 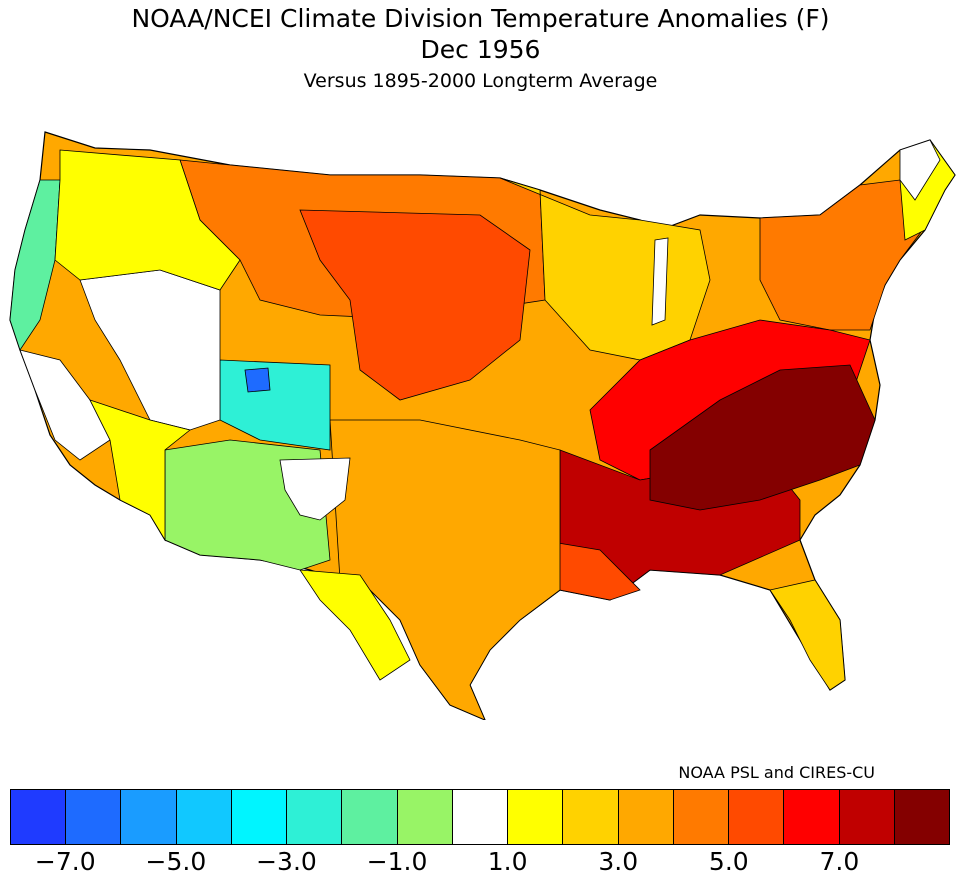 I want to click on colorbar-tick-label: −5.0, so click(x=176, y=861).